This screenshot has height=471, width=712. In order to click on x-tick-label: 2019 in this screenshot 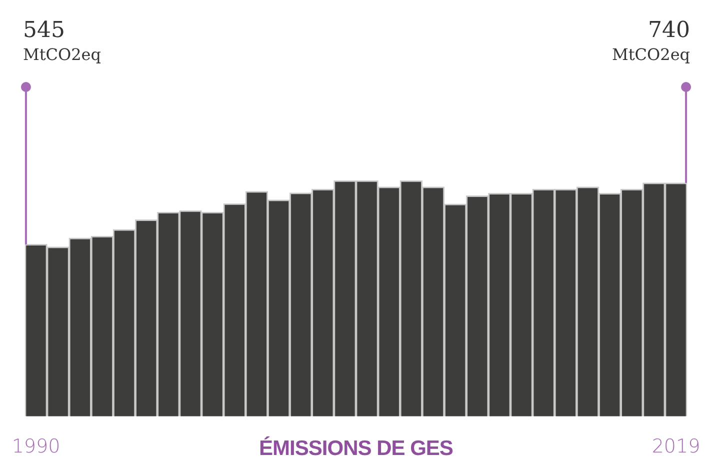, I will do `click(676, 447)`.